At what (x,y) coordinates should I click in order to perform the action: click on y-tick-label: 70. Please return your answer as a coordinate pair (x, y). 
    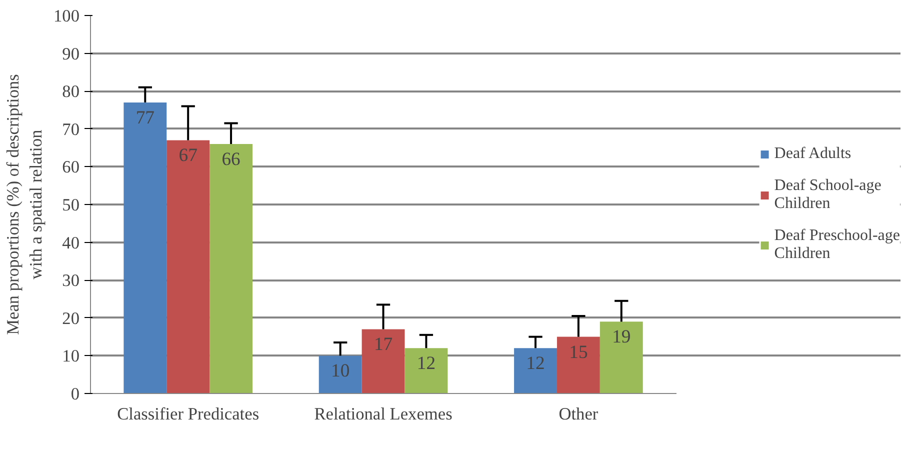
    Looking at the image, I should click on (71, 129).